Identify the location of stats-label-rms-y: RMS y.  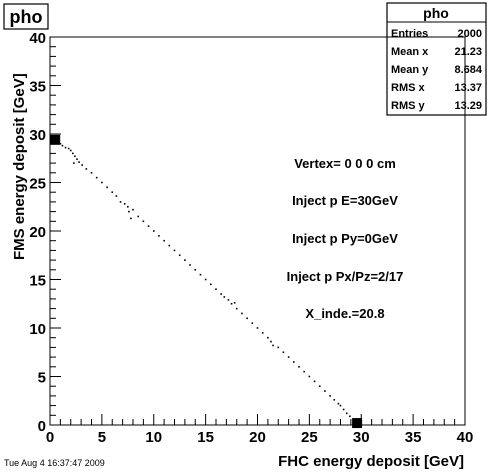
(408, 106).